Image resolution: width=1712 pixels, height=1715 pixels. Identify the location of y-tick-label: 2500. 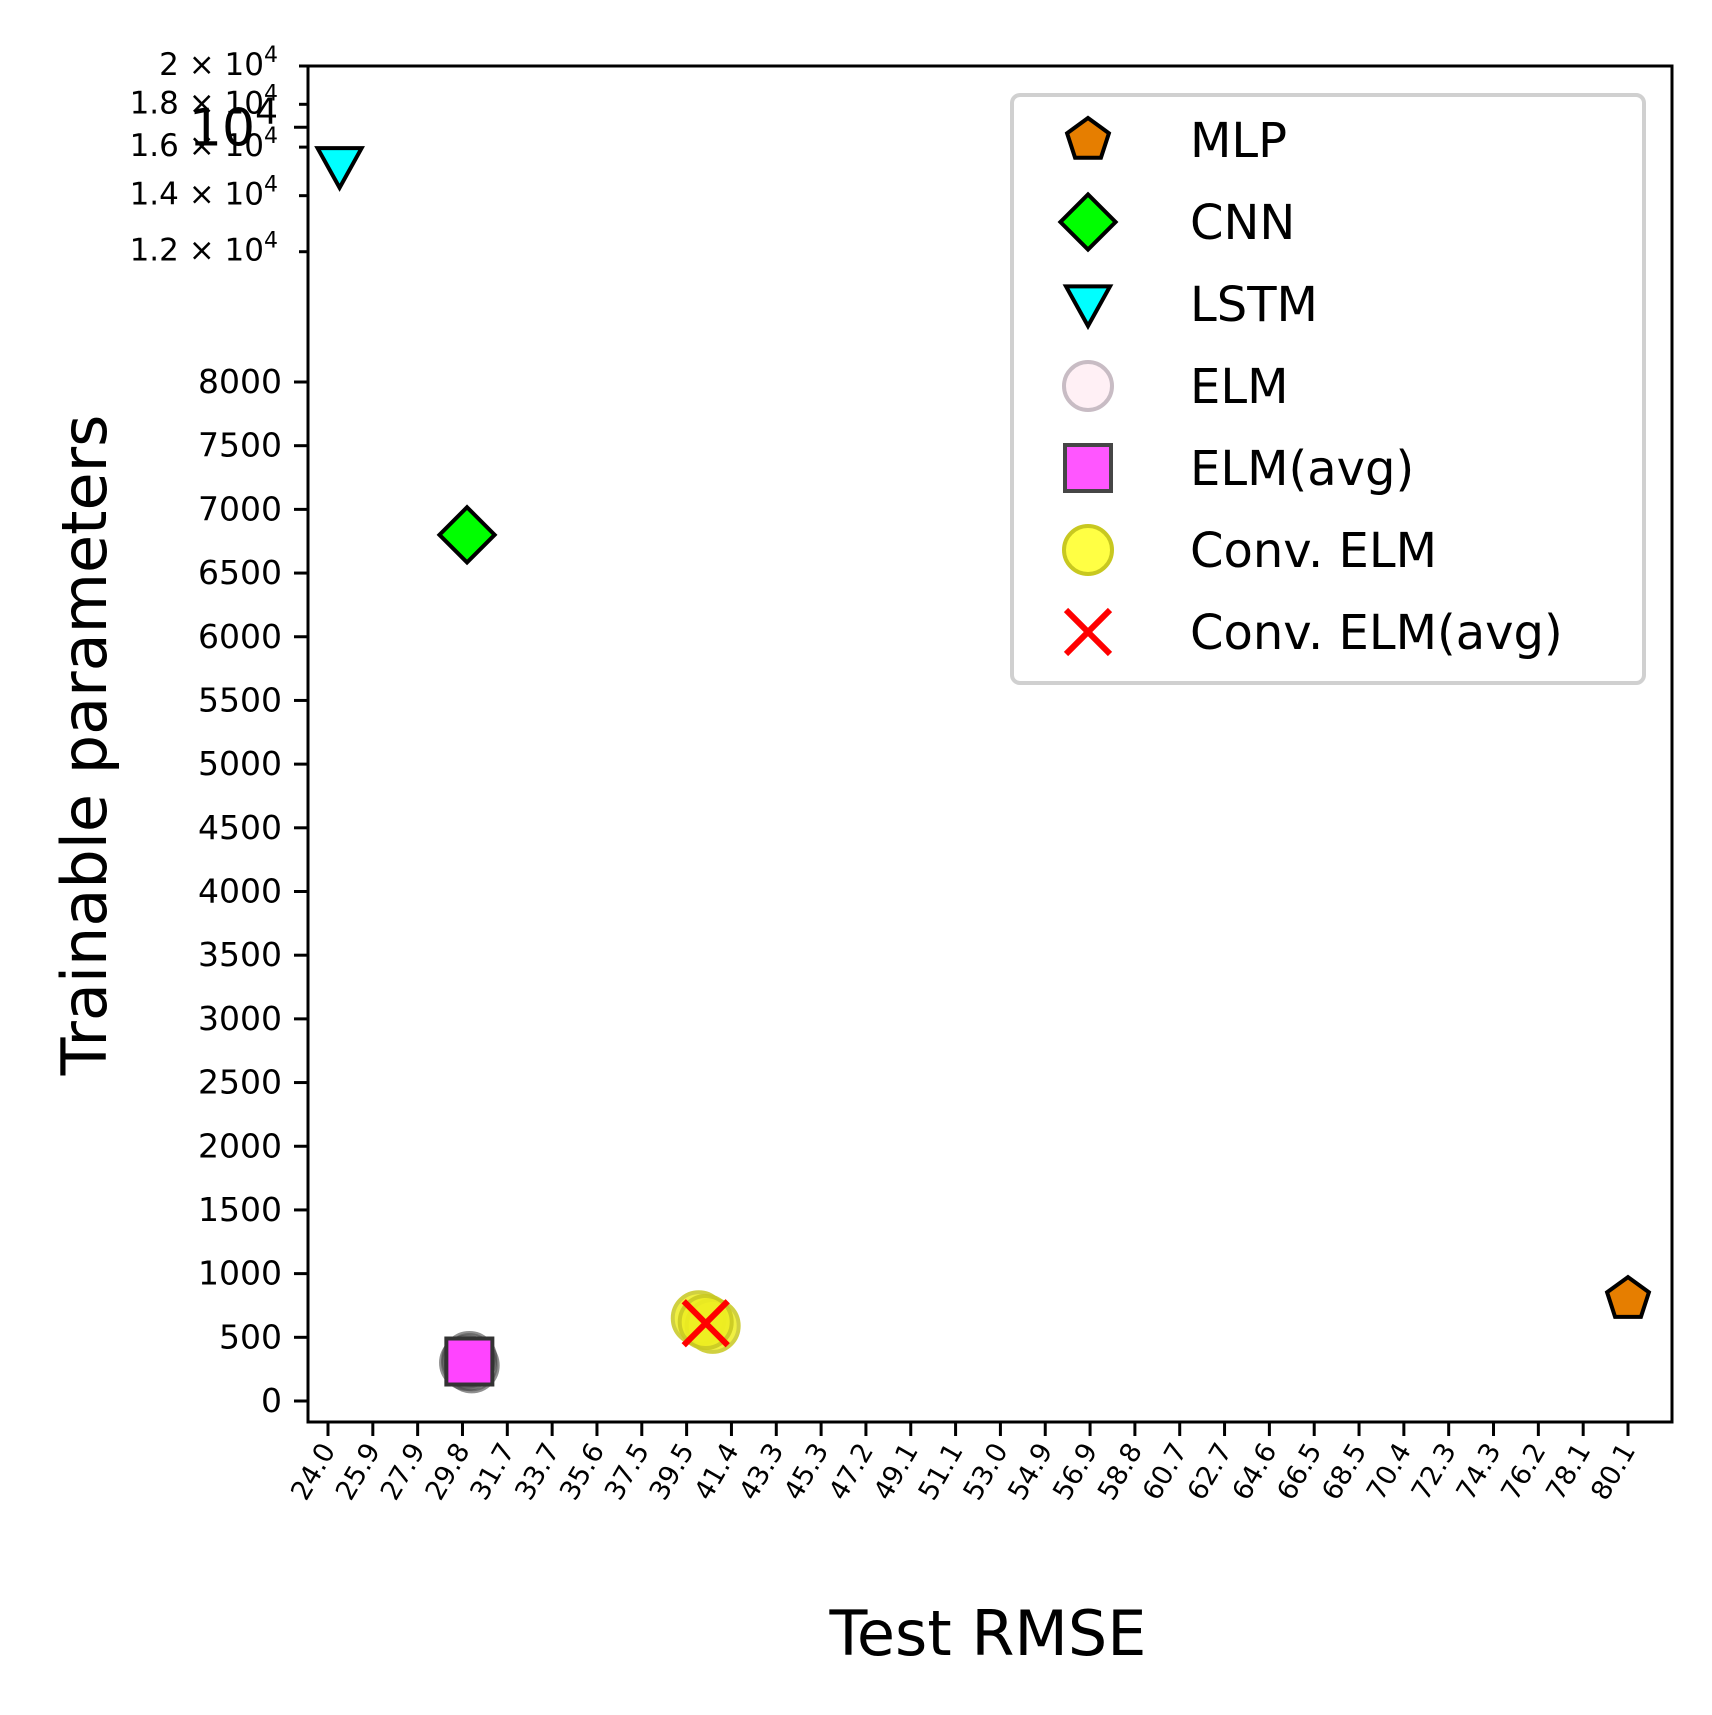
(240, 1082).